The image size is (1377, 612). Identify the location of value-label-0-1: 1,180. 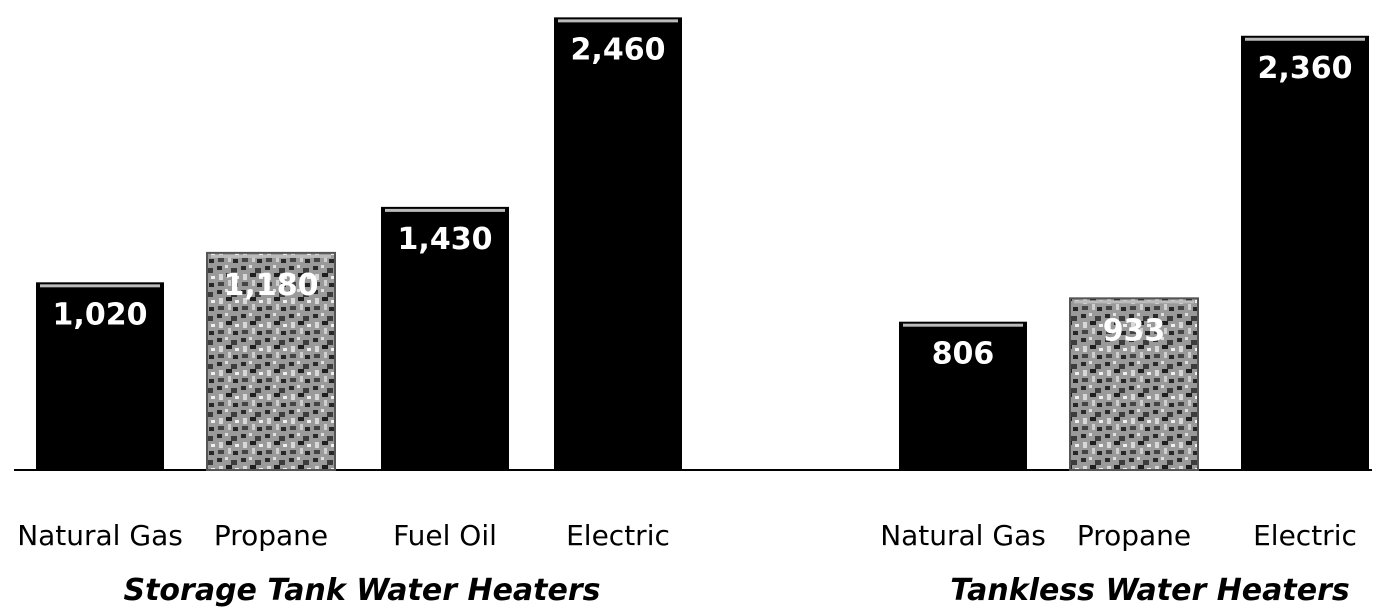
(271, 285).